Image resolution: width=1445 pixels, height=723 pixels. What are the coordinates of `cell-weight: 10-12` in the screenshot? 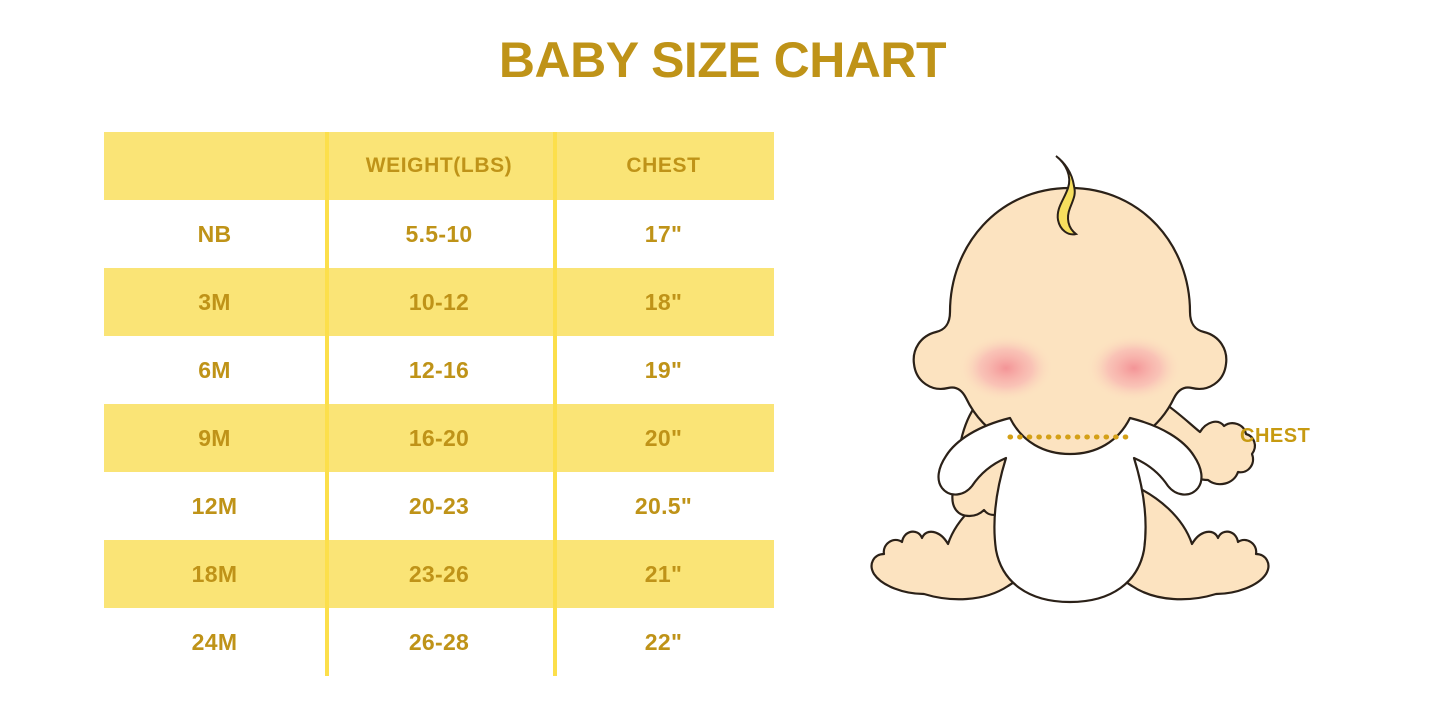 It's located at (439, 301).